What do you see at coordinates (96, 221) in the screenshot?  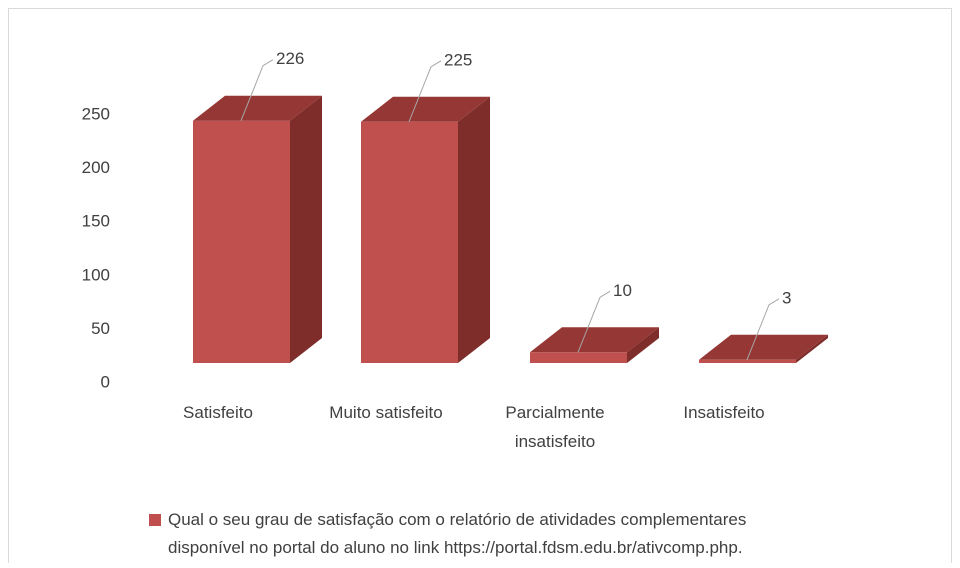 I see `y-tick-label: 150` at bounding box center [96, 221].